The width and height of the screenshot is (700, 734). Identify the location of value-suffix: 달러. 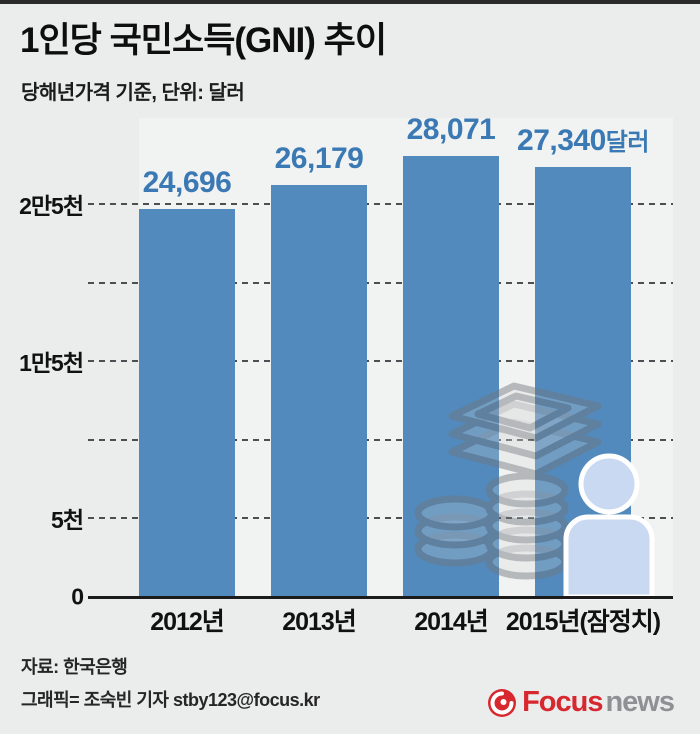
(627, 143).